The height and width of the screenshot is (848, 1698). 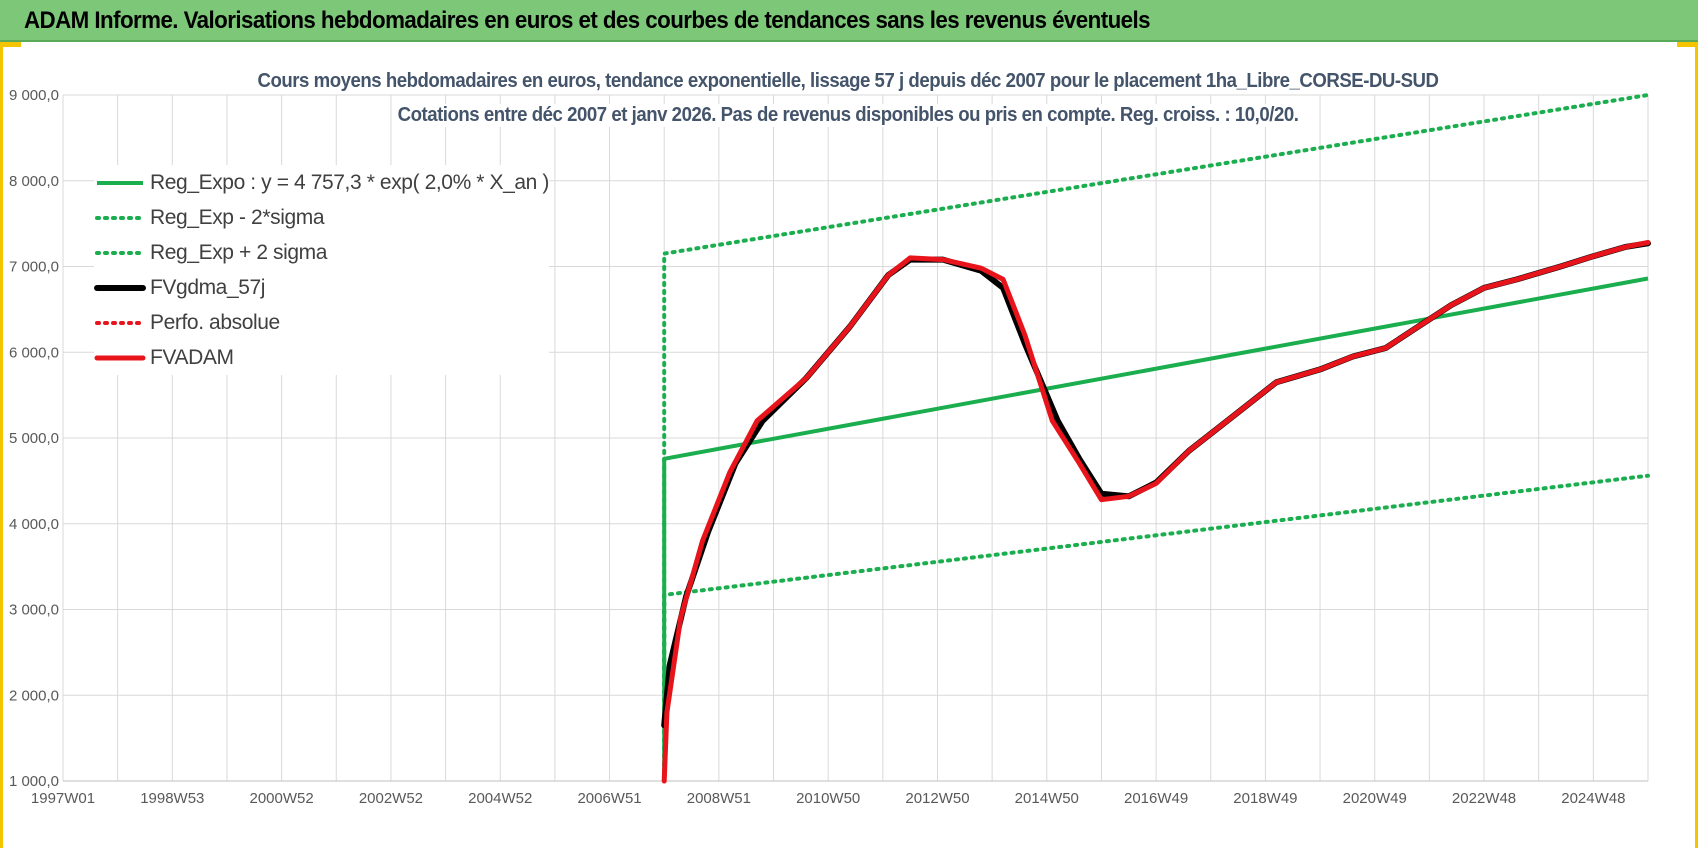 What do you see at coordinates (719, 798) in the screenshot?
I see `x-tick-label: 2008W51` at bounding box center [719, 798].